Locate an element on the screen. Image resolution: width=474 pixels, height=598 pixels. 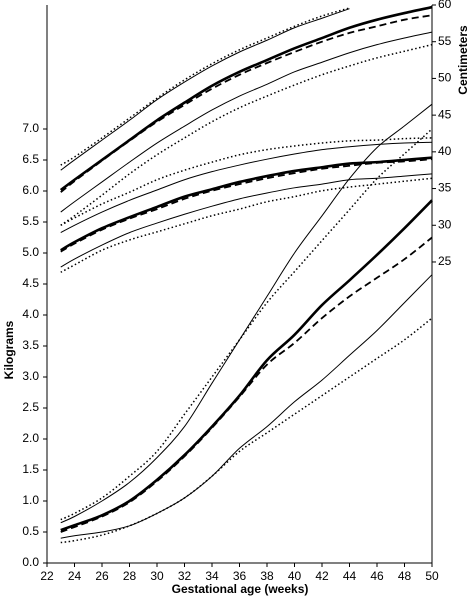
x-tick-label: 30 is located at coordinates (157, 576).